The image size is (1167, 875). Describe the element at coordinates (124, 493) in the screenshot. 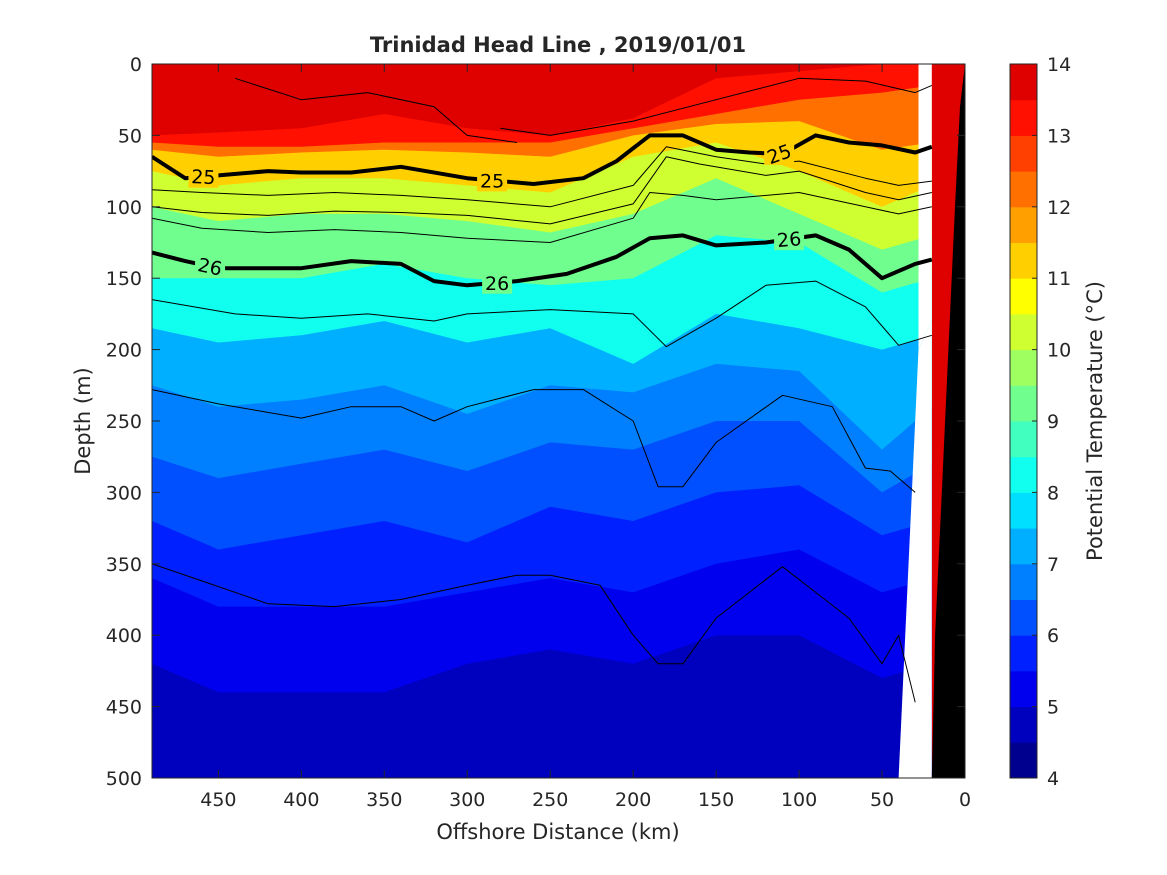

I see `y-tick-label-6: 300` at that location.